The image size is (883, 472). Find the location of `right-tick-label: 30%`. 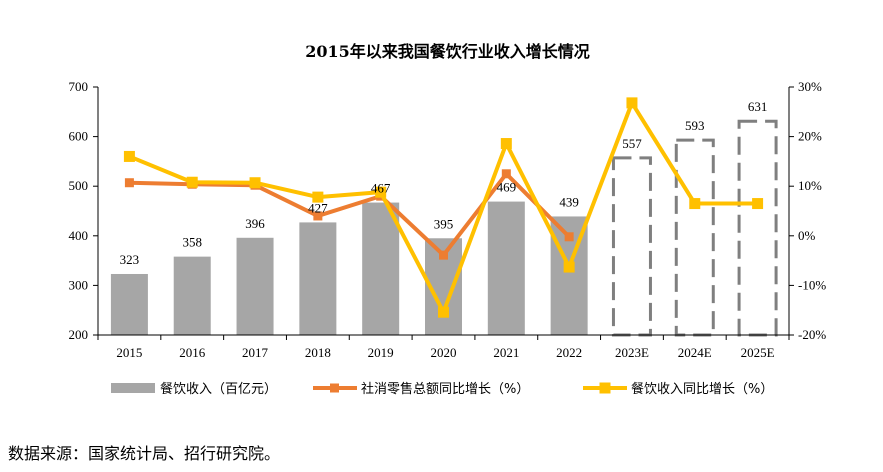

right-tick-label: 30% is located at coordinates (810, 86).